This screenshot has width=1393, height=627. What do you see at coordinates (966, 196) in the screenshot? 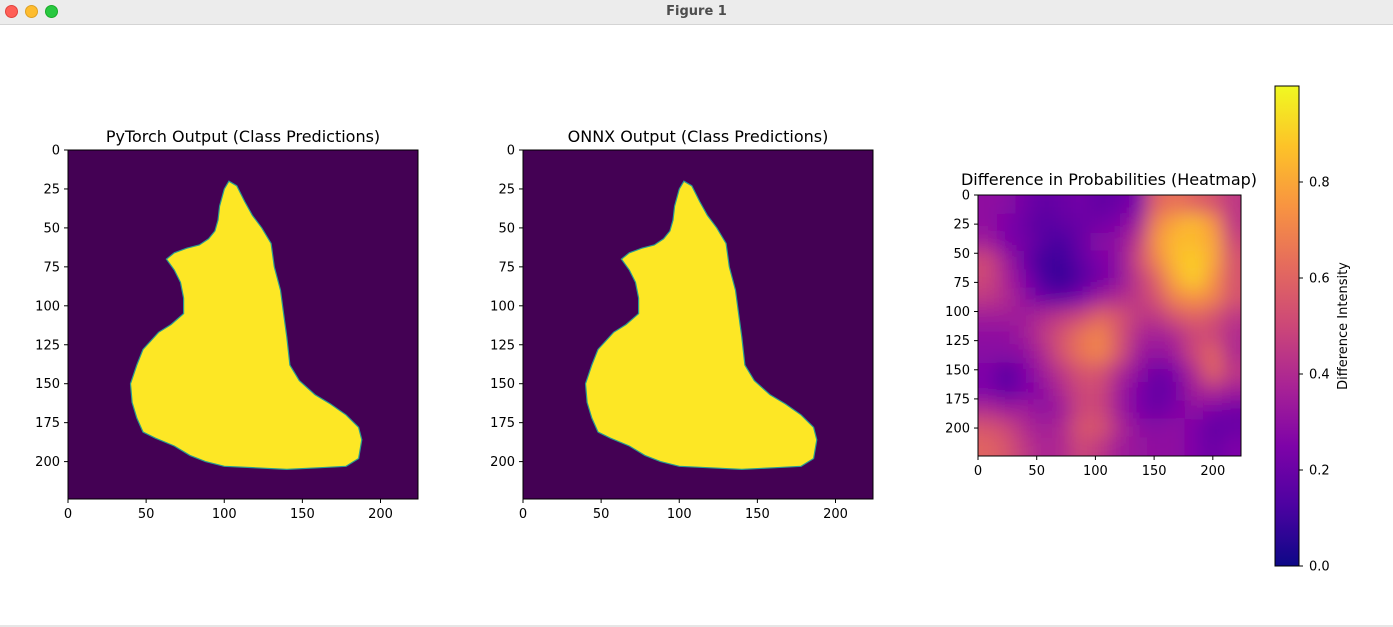
I see `heatmap-ytick-label: 0` at bounding box center [966, 196].